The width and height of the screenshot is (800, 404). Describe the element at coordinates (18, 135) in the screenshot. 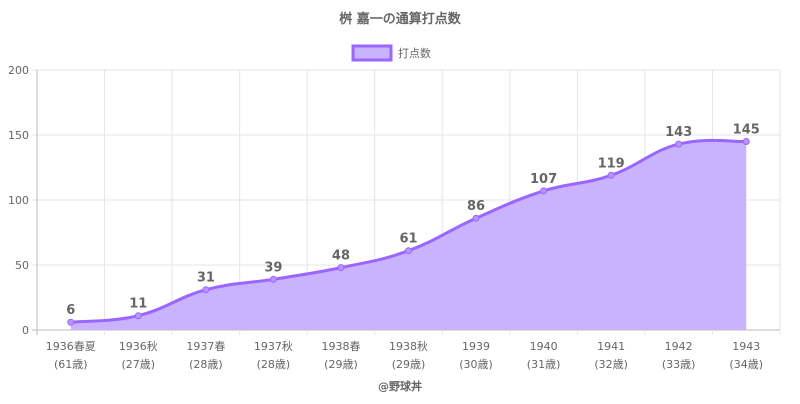

I see `y-tick-label: 150` at that location.